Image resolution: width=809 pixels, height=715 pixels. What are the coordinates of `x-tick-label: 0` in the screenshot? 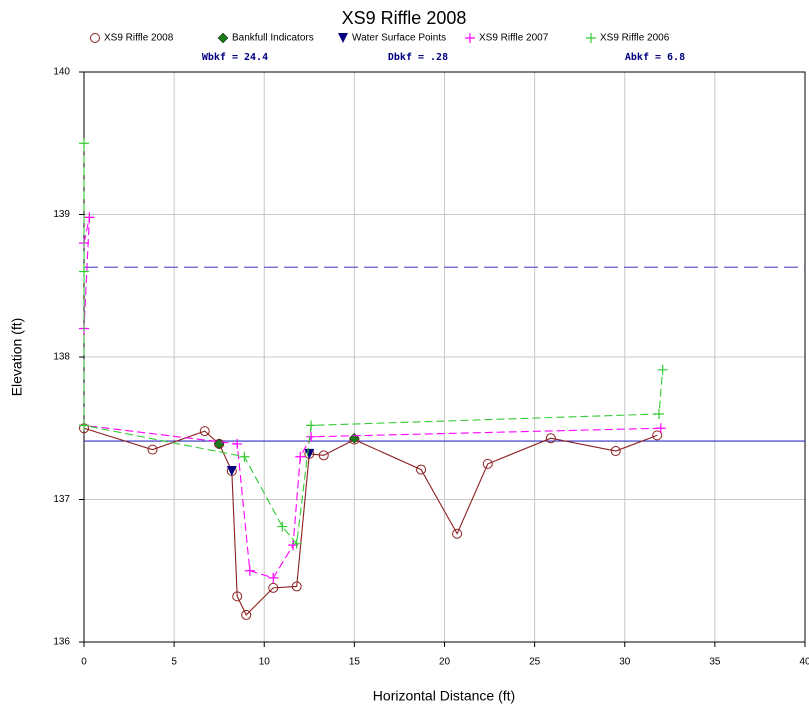 It's located at (84, 662).